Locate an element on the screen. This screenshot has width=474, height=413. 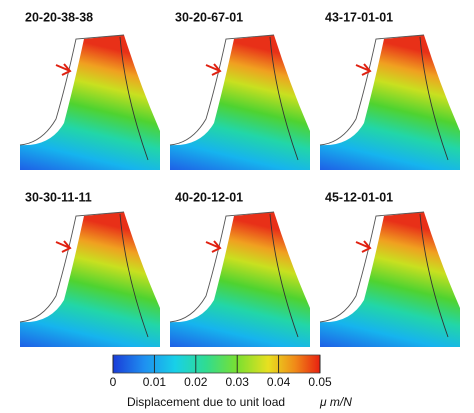
panel-label: 30-30-11-11 is located at coordinates (58, 197).